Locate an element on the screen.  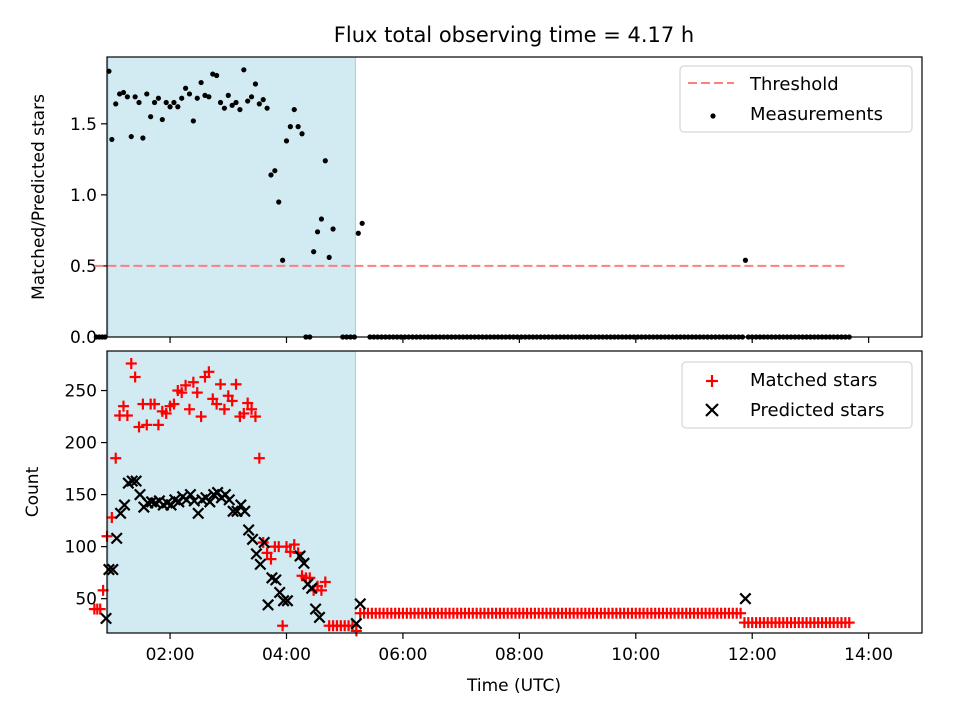
legend-measurements-label: Measurements is located at coordinates (816, 114).